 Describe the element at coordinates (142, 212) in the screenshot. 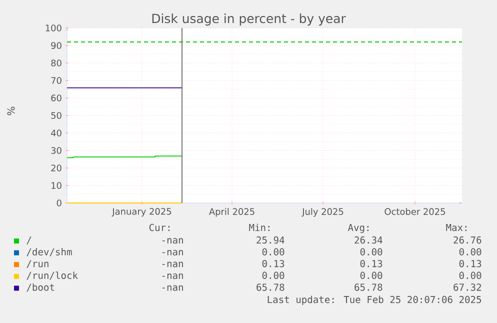

I see `x-tick-label: January 2025` at that location.